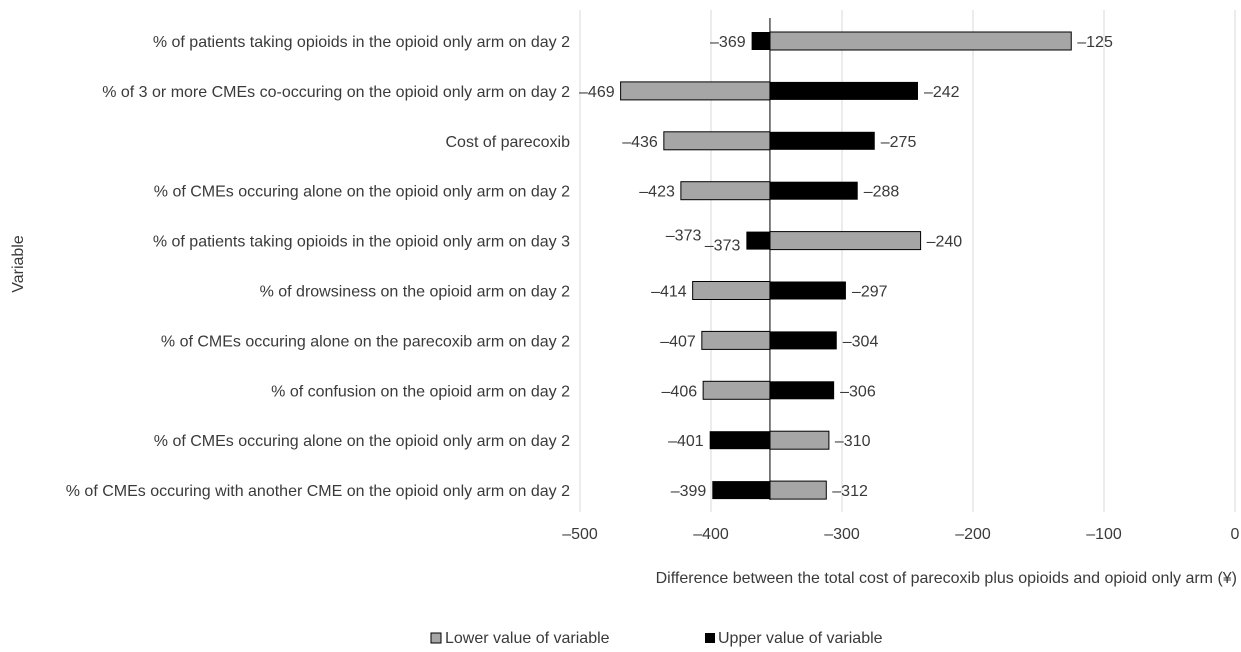 The image size is (1241, 652). Describe the element at coordinates (689, 491) in the screenshot. I see `data-label: –399` at that location.